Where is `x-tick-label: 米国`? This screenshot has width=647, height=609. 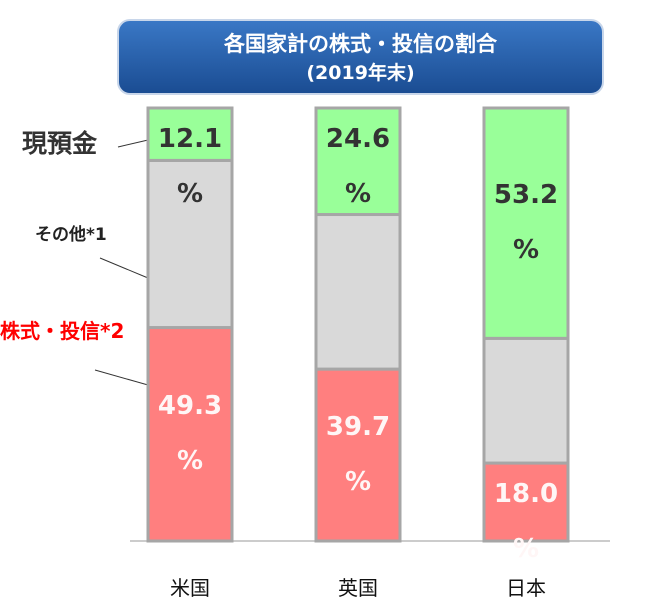 x-tick-label: 米国 is located at coordinates (190, 588).